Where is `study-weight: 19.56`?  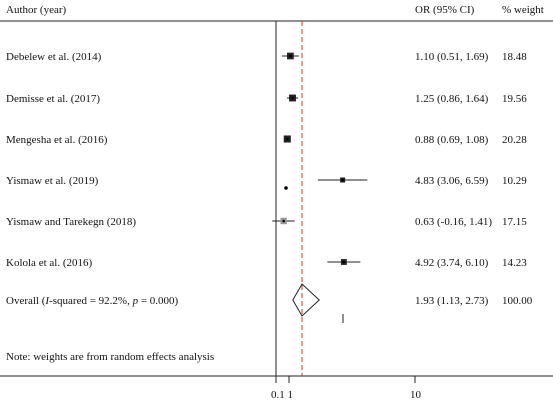
study-weight: 19.56 is located at coordinates (514, 99).